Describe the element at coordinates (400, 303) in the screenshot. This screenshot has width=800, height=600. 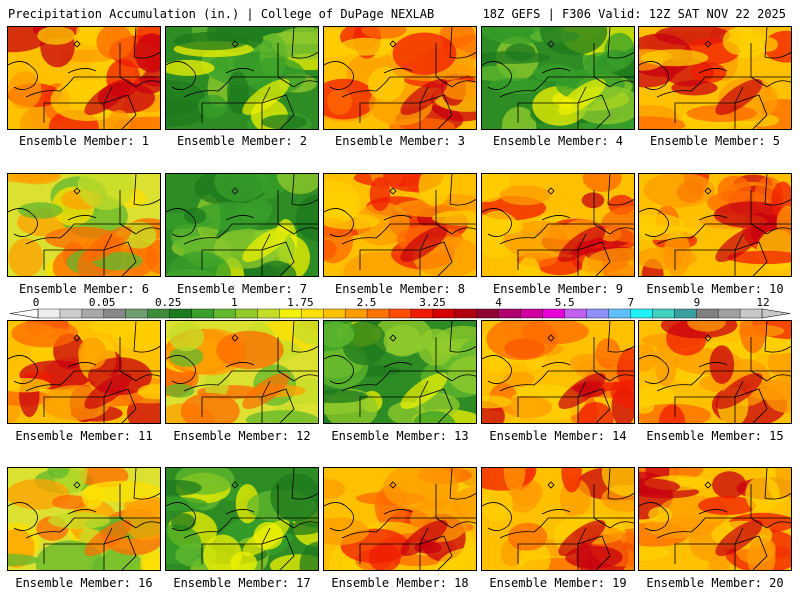
I see `colorbar-labels: 0 0.05 0.25 1 1.75 2.5 3.25 4 5.5 7 9 12` at that location.